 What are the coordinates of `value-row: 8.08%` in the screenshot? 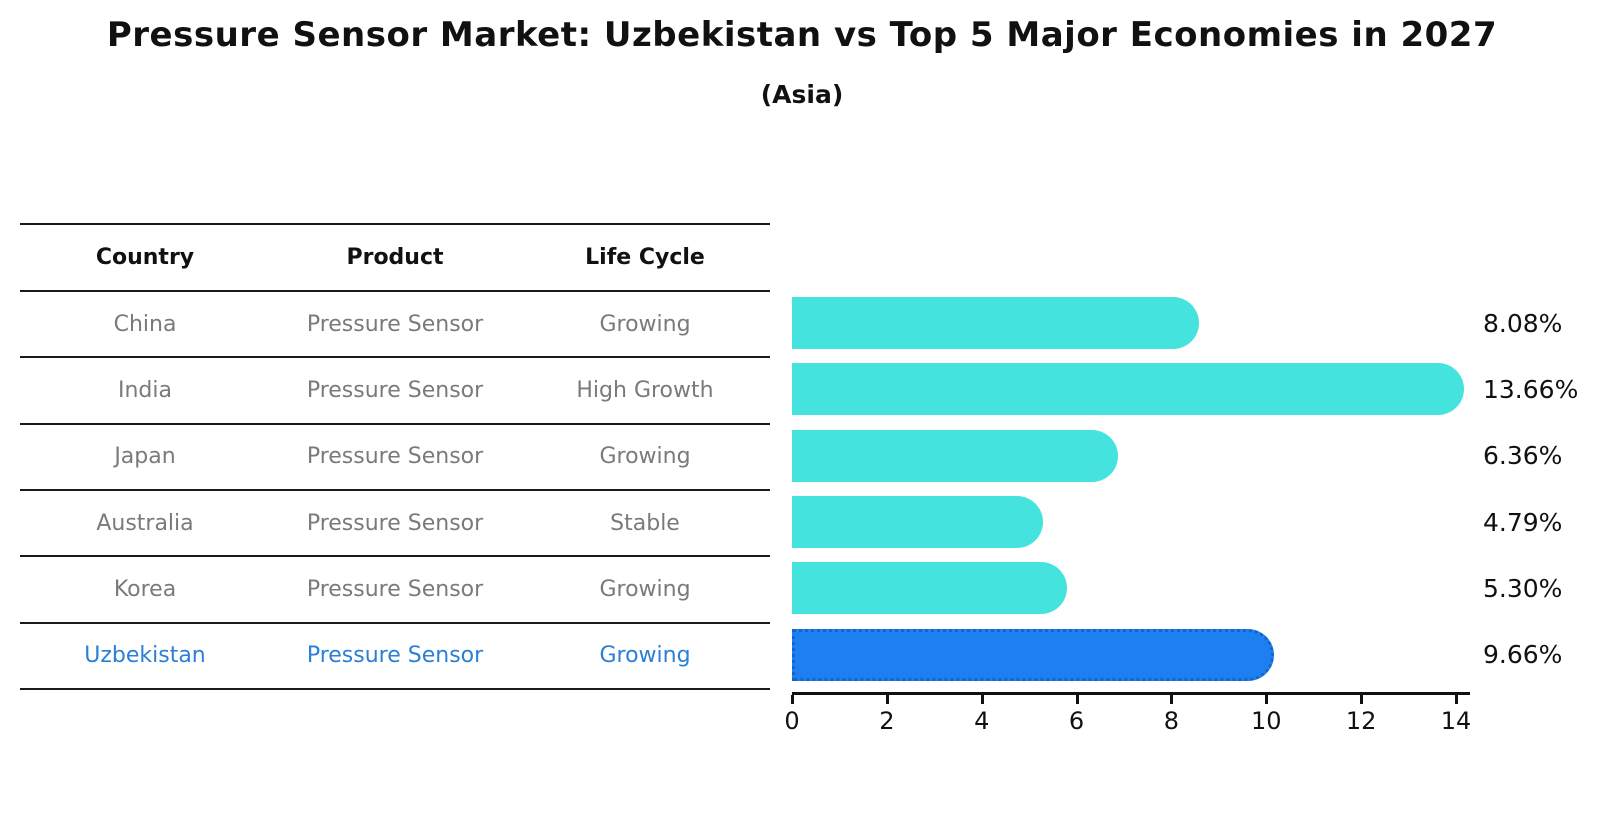 It's located at (1543, 323).